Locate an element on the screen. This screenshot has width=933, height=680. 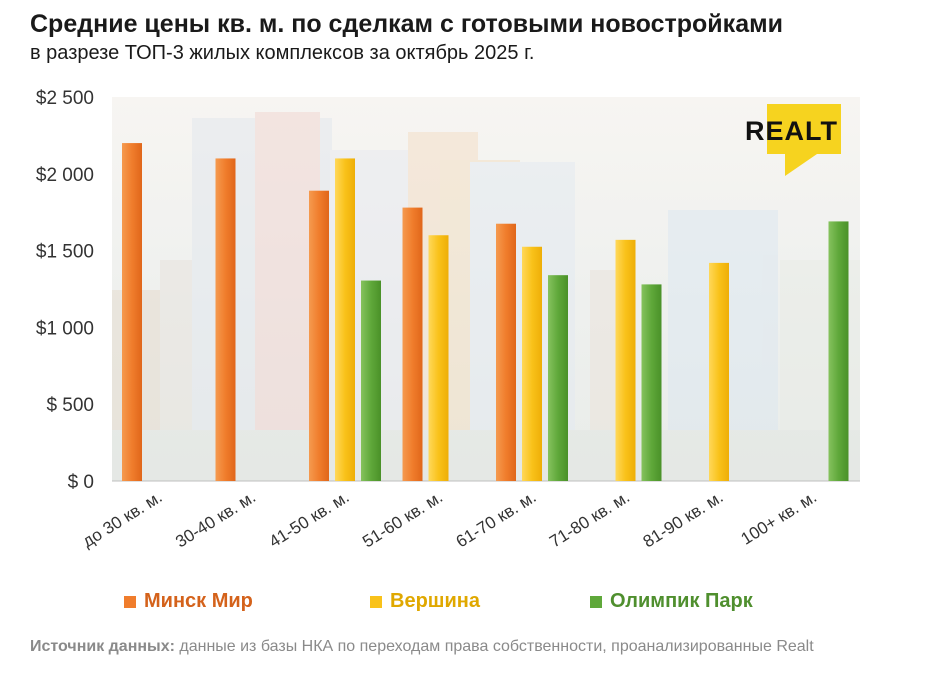
legend-item-vershina: Вершина is located at coordinates (425, 601).